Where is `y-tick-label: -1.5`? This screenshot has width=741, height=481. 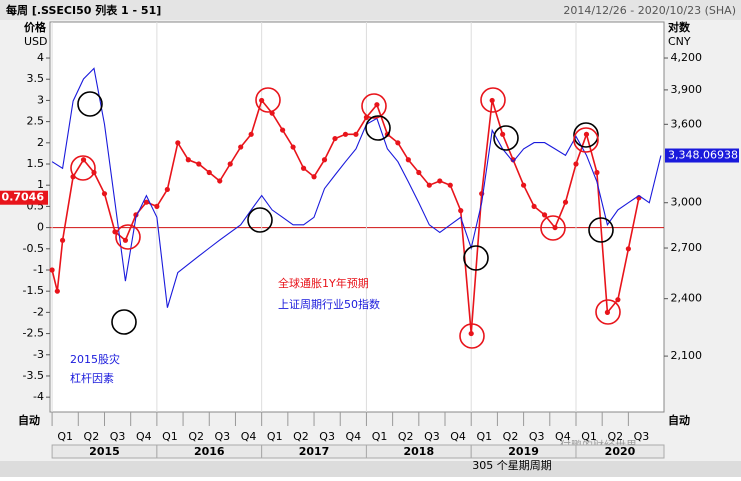
y-tick-label: -1.5 is located at coordinates (33, 290).